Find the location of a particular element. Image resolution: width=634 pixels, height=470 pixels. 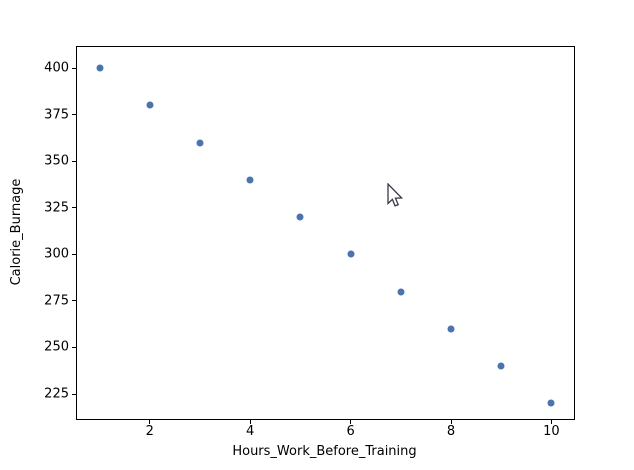

y-axis-label: Calorie_Burnage is located at coordinates (17, 232).